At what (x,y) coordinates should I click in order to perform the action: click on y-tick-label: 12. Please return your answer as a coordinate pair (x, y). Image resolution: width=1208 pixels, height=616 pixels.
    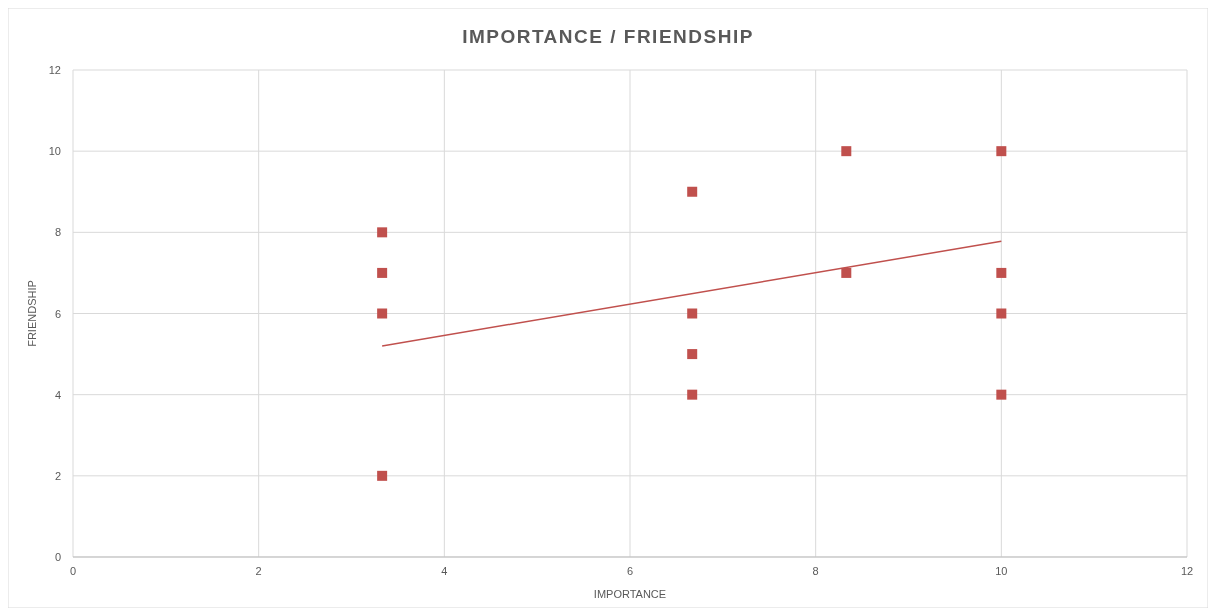
    Looking at the image, I should click on (54, 70).